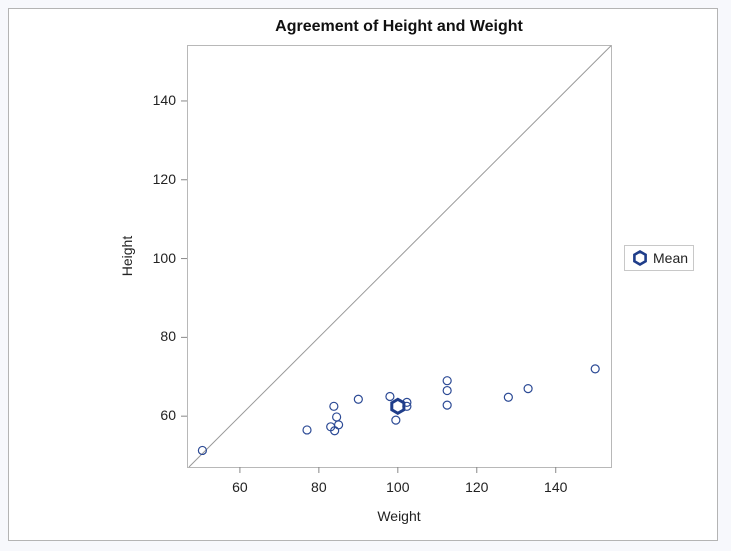 This screenshot has width=731, height=551. What do you see at coordinates (398, 406) in the screenshot?
I see `mean-marker` at bounding box center [398, 406].